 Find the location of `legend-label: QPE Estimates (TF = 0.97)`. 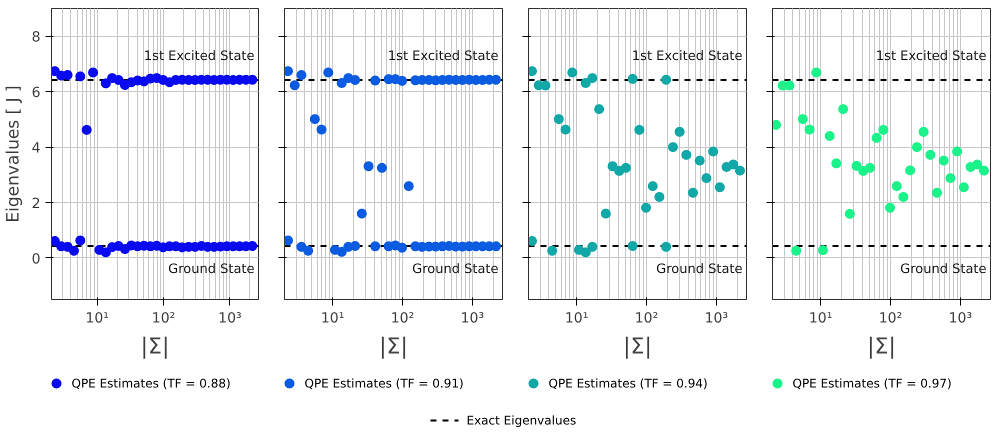

legend-label: QPE Estimates (TF = 0.97) is located at coordinates (872, 383).